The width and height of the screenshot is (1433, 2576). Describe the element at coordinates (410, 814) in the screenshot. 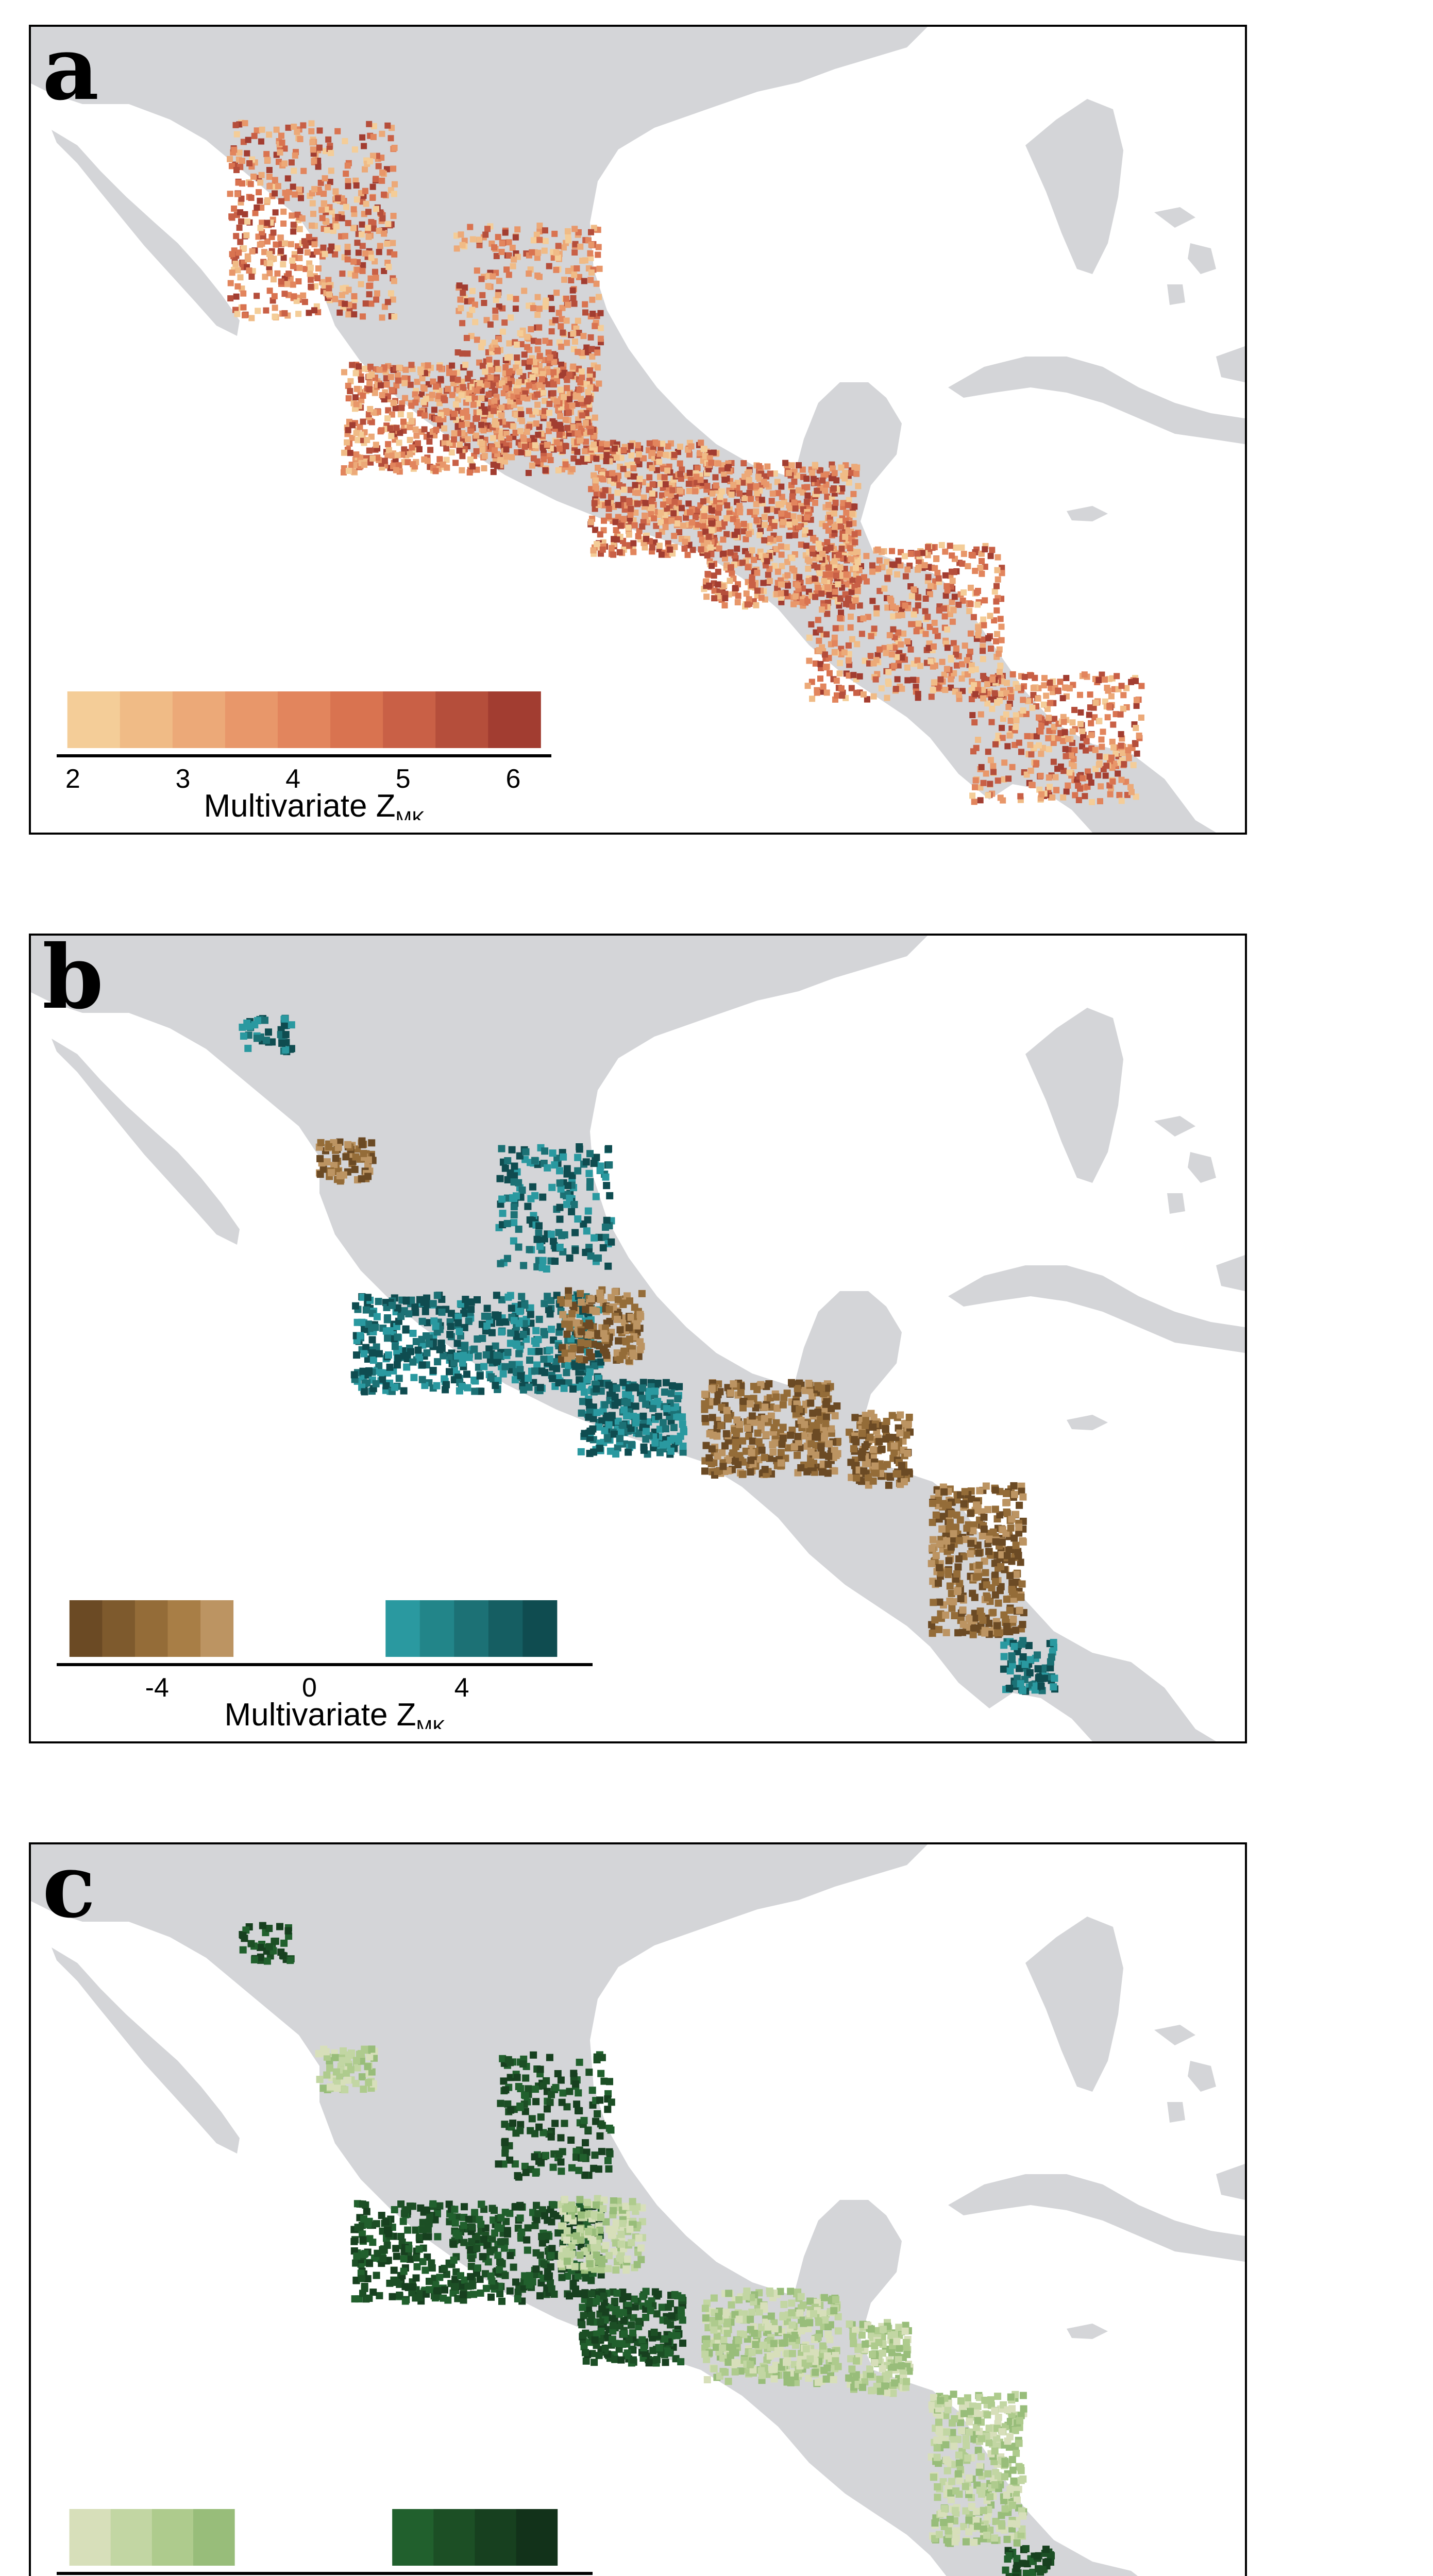

I see `legend-title-subscript: MK` at that location.